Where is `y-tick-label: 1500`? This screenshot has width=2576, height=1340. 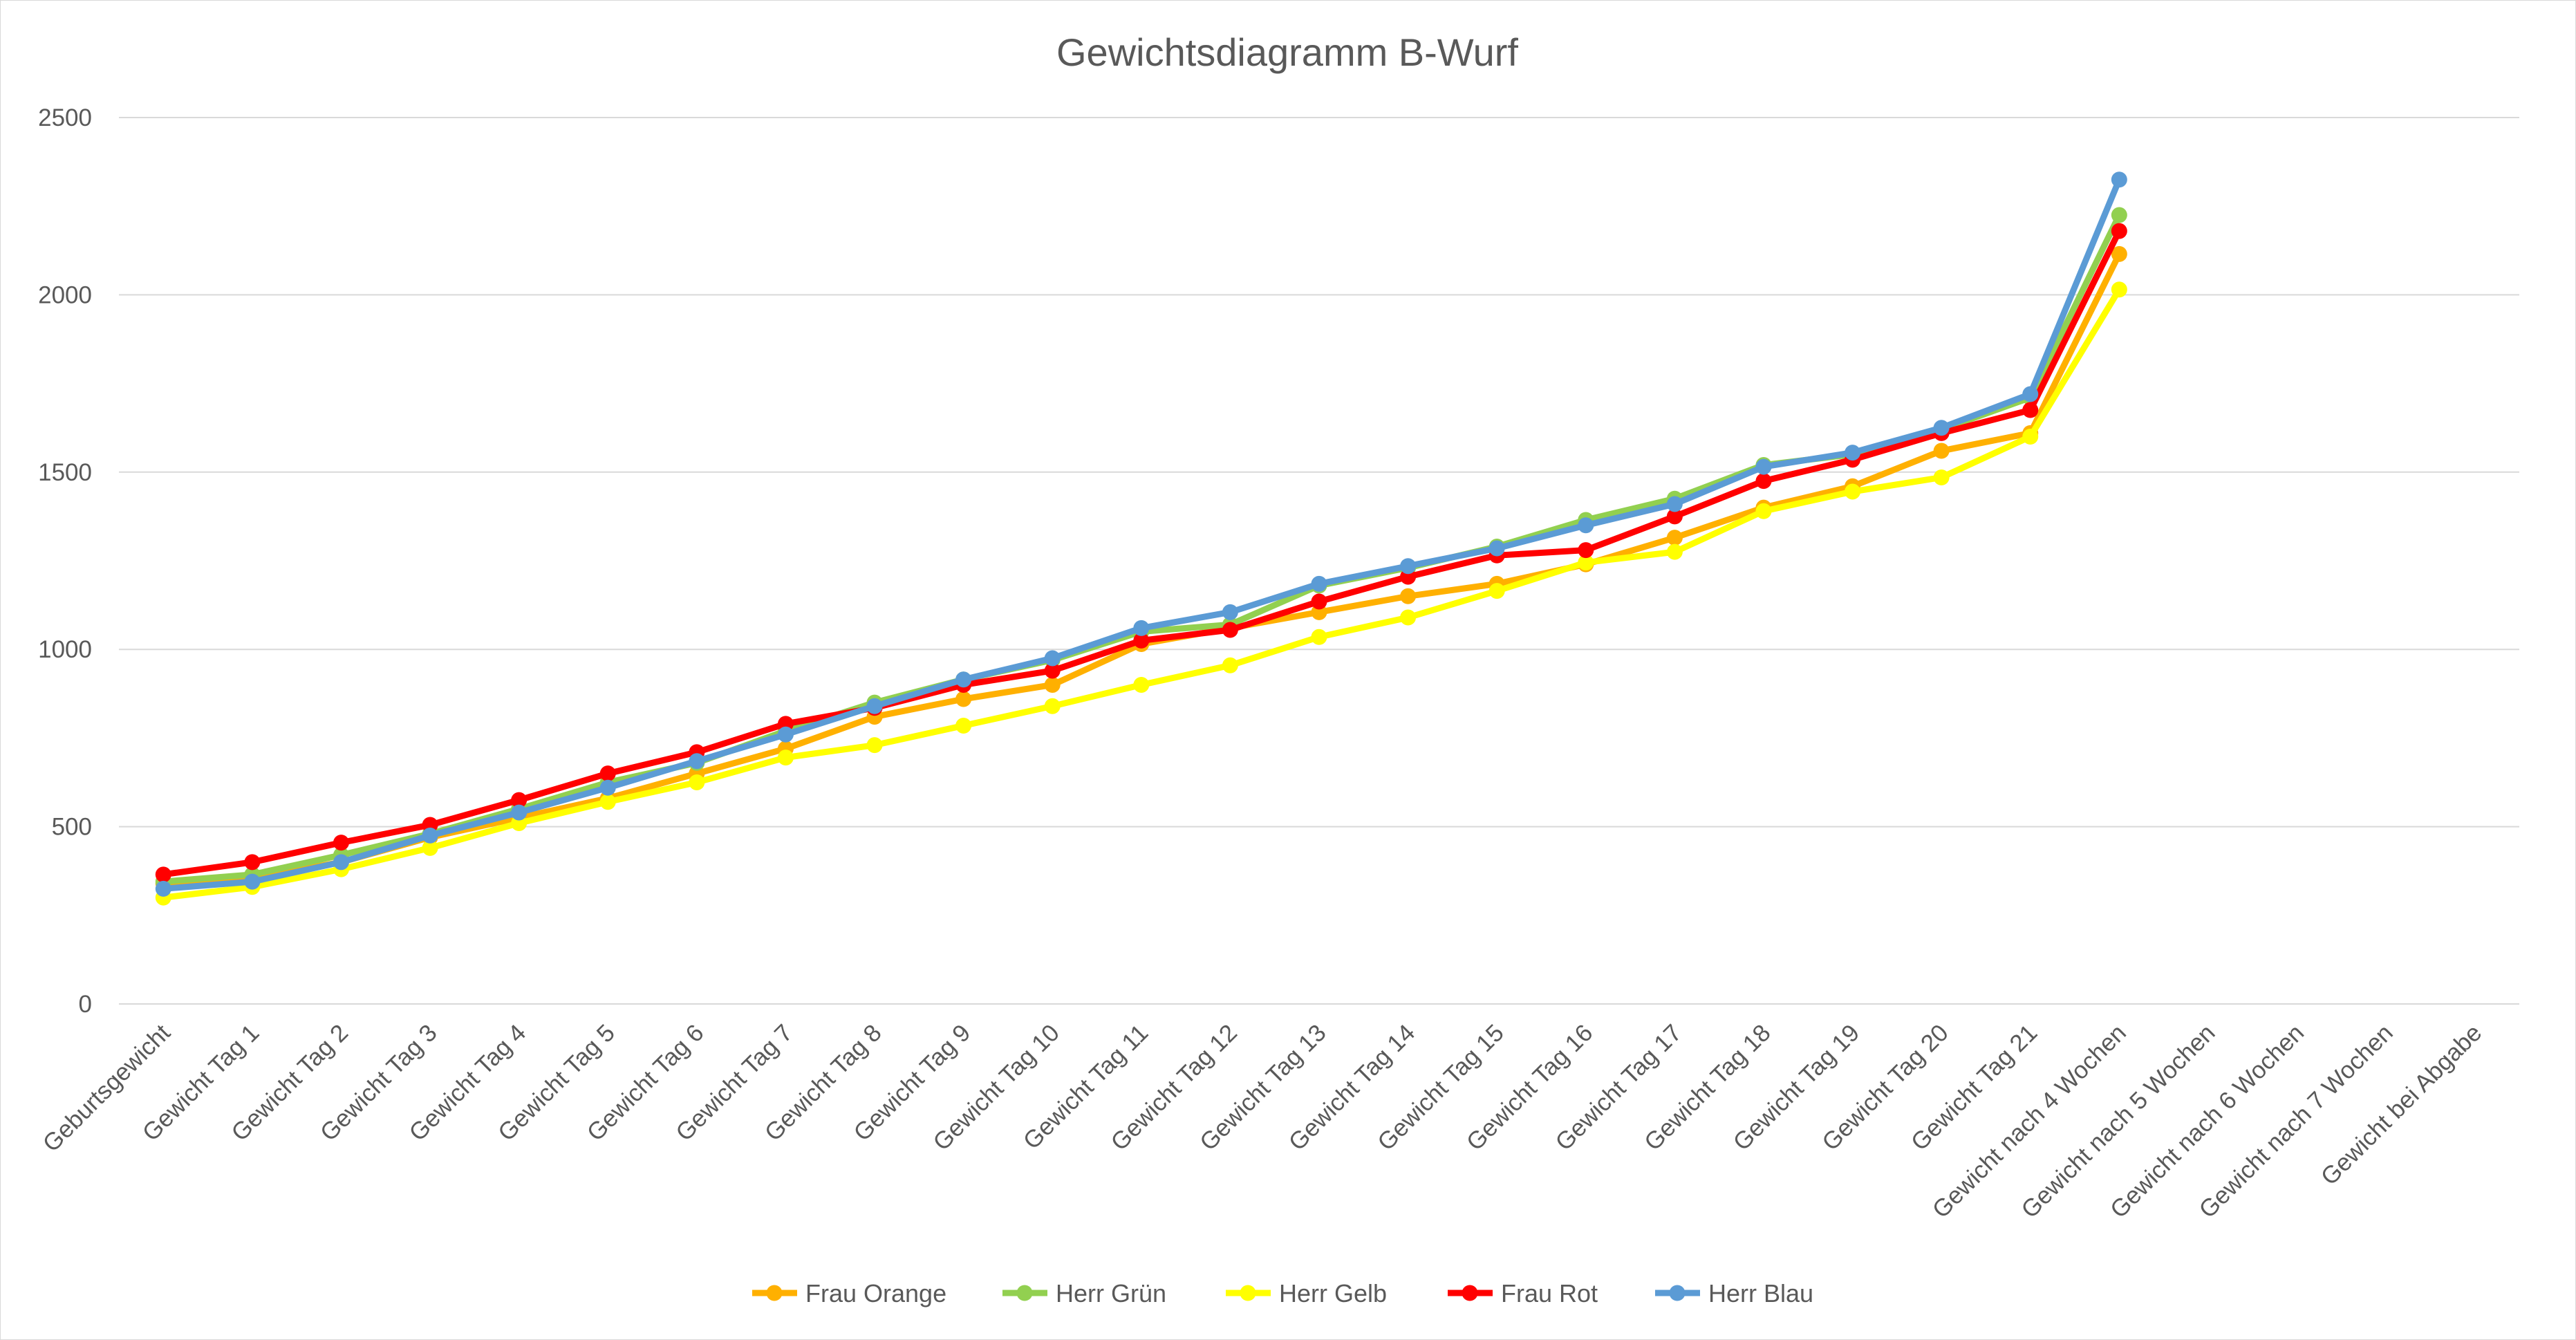 y-tick-label: 1500 is located at coordinates (65, 472).